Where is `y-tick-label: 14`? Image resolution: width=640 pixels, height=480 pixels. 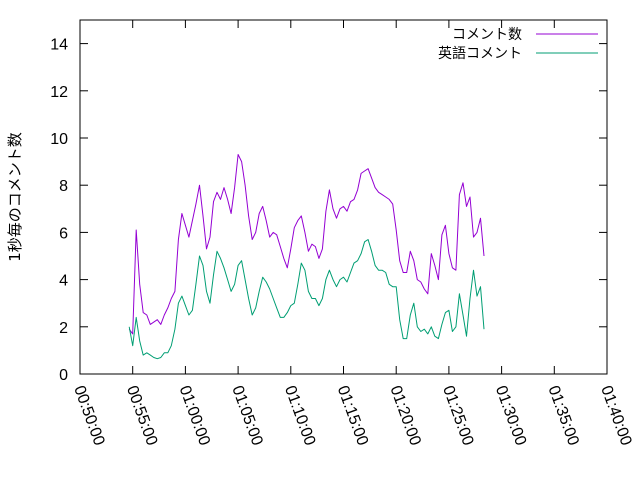 y-tick-label: 14 is located at coordinates (59, 45).